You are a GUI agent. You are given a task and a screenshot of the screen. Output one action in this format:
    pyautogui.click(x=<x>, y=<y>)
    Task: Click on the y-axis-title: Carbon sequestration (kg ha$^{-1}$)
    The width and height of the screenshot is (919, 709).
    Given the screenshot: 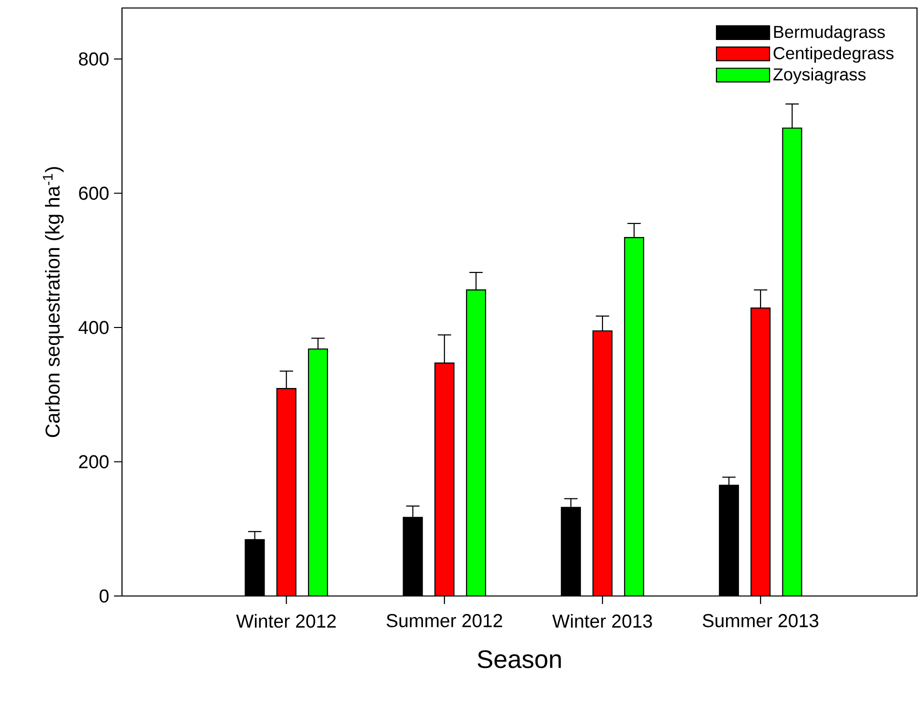 What is the action you would take?
    pyautogui.click(x=53, y=302)
    